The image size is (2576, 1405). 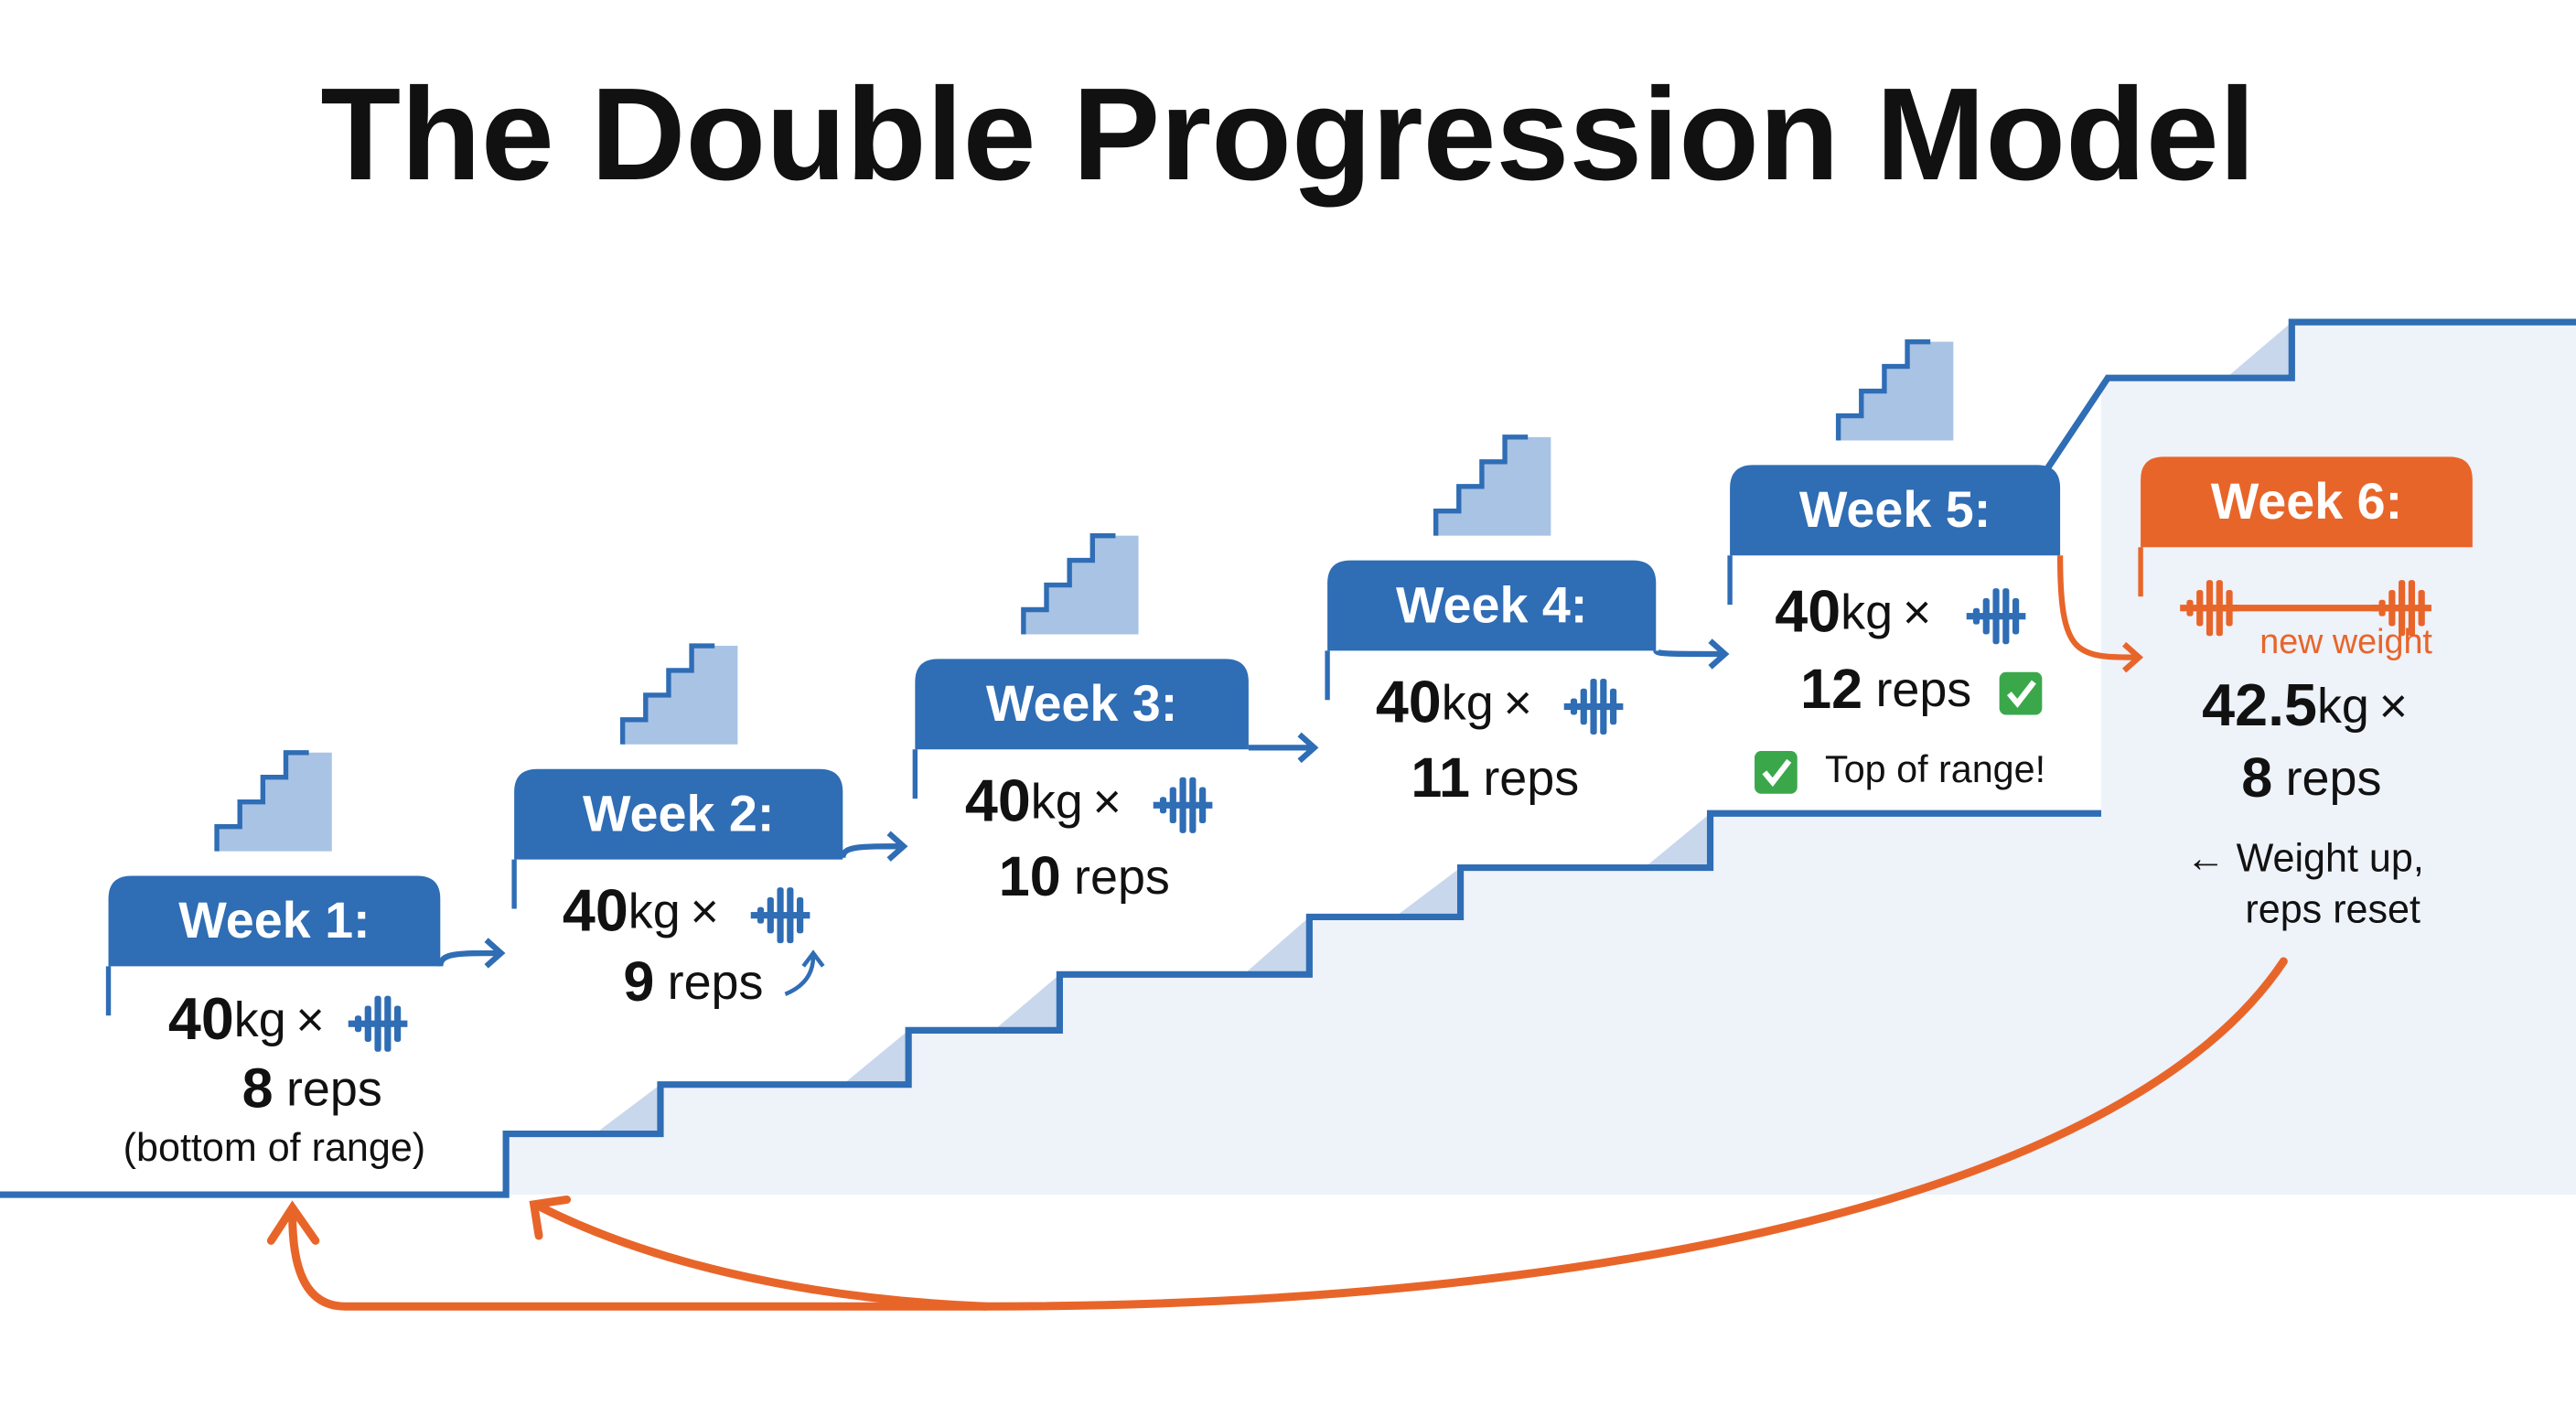 I want to click on reps-line: 11 reps, so click(x=1495, y=777).